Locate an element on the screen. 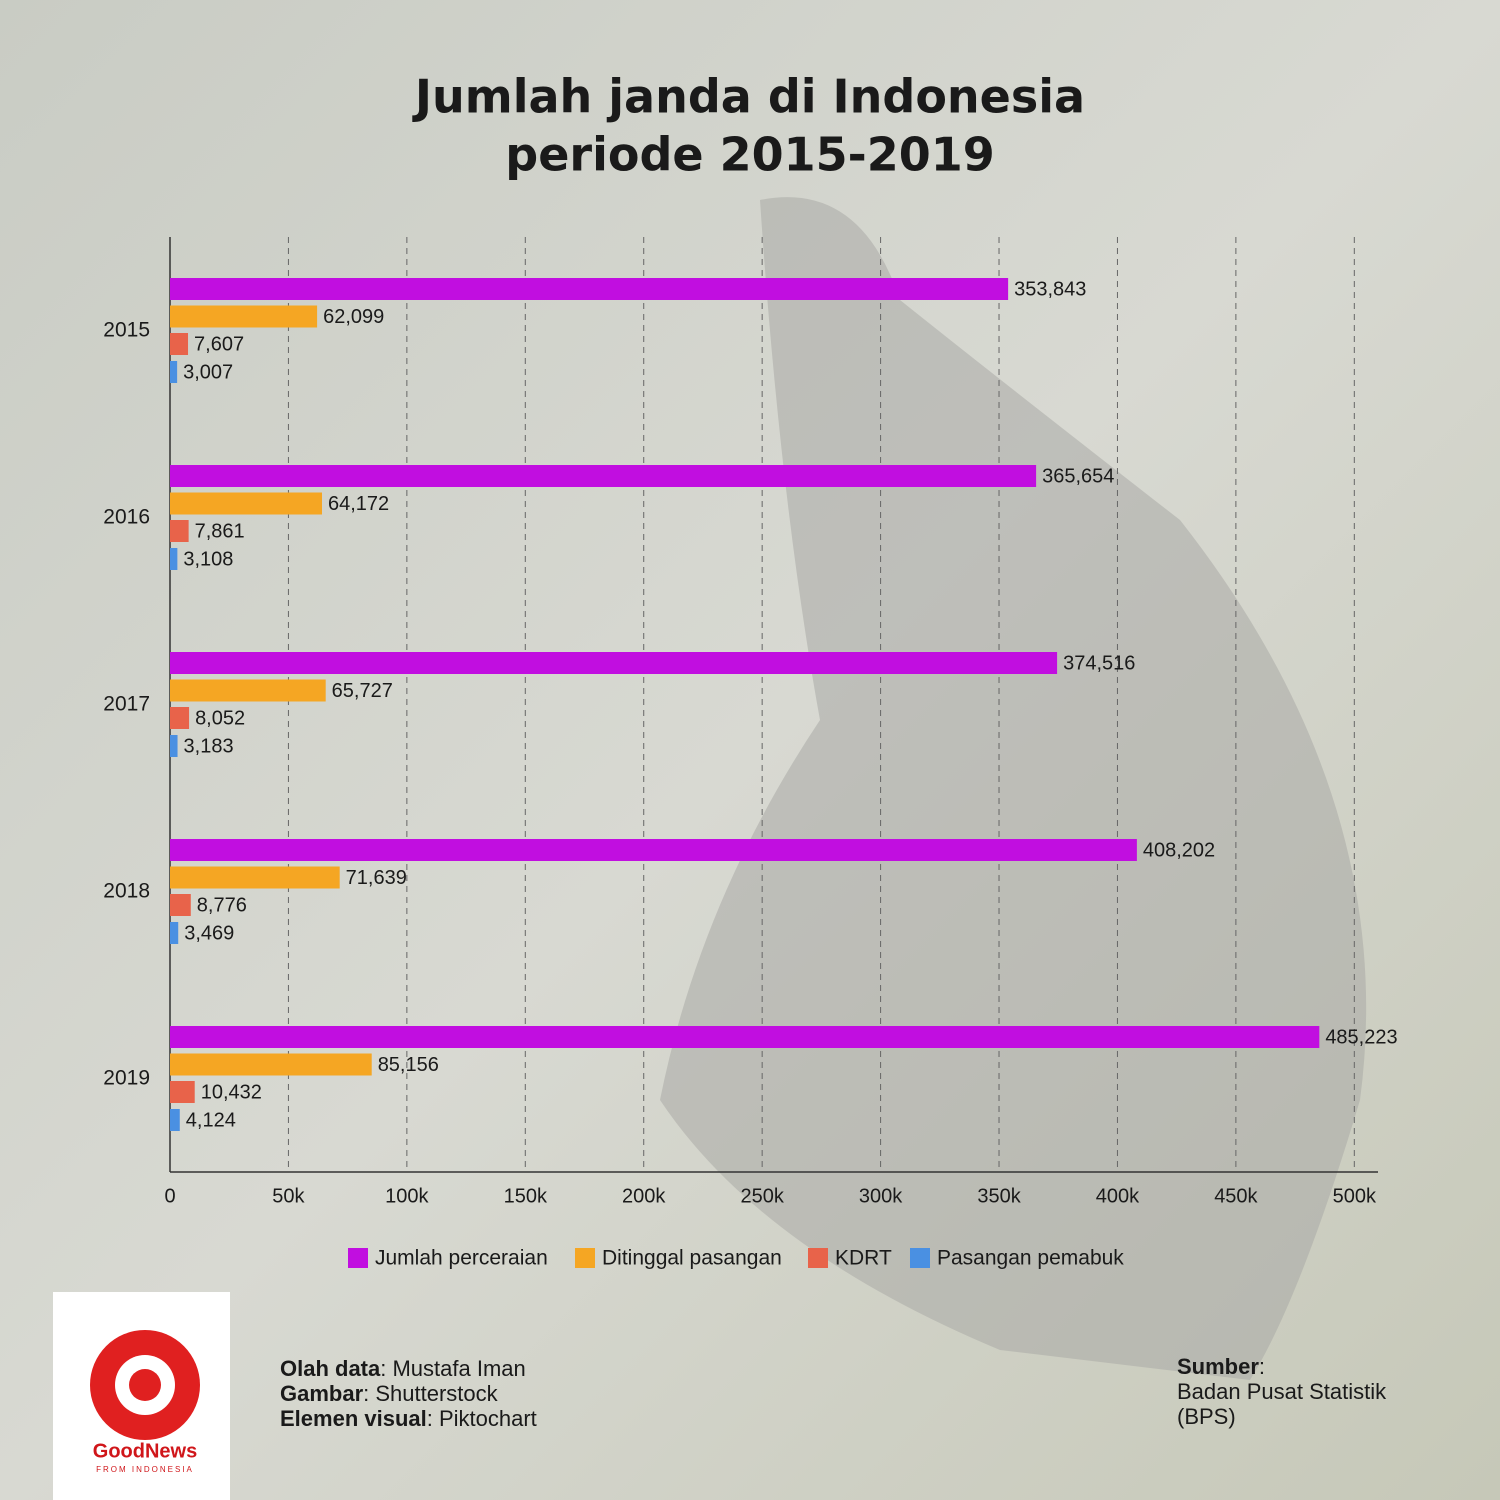 This screenshot has height=1500, width=1500. source-label: Sumber is located at coordinates (1218, 1366).